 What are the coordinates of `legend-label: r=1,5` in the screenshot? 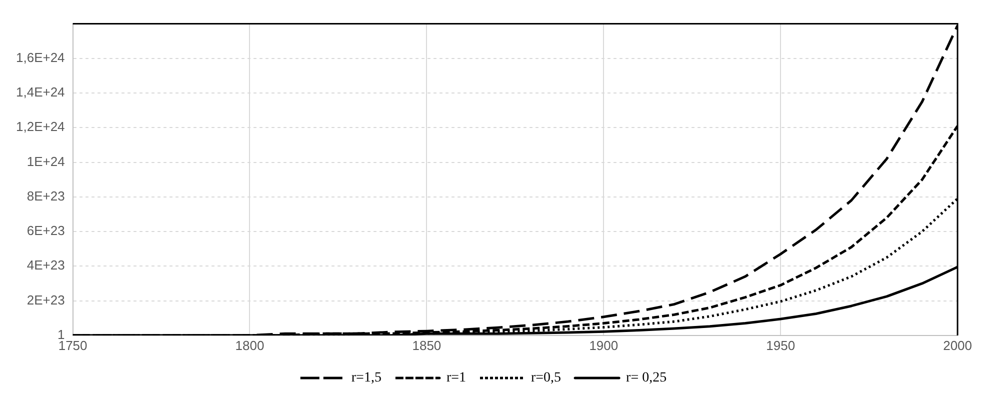 It's located at (366, 378).